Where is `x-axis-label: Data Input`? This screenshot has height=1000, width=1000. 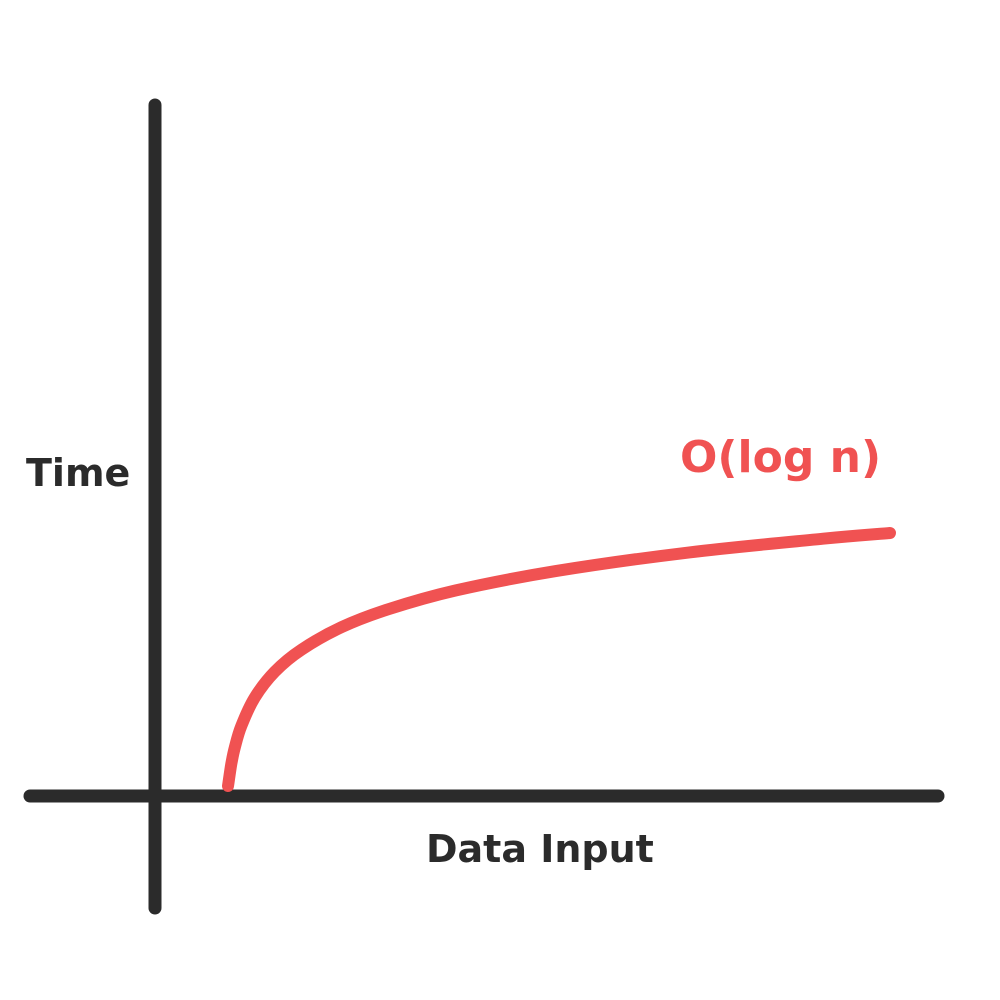
x-axis-label: Data Input is located at coordinates (540, 849).